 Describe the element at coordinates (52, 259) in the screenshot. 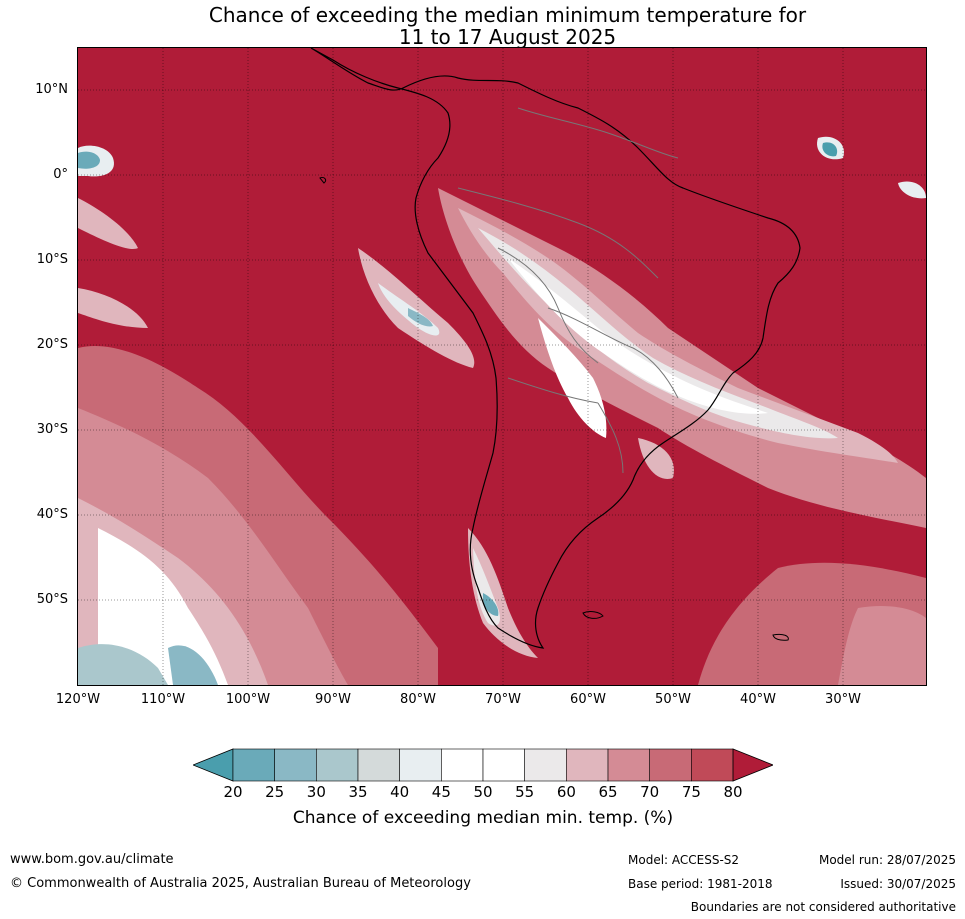

I see `lat-label-10s: 10°S` at that location.